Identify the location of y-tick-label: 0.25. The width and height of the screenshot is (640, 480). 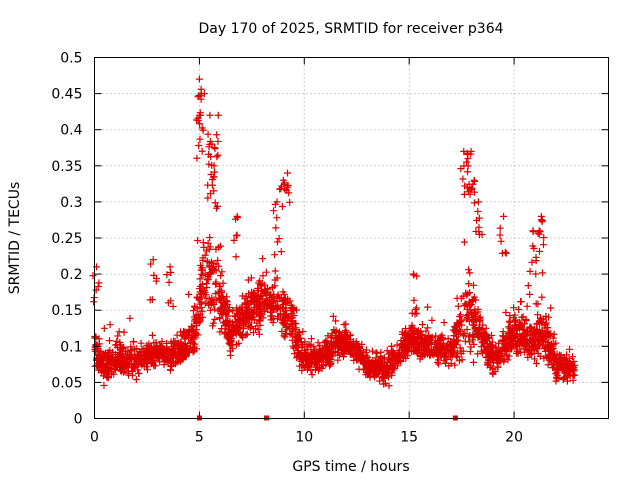
(66, 239).